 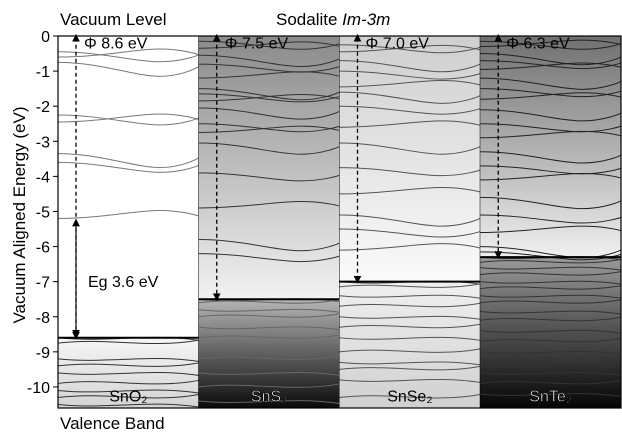 What do you see at coordinates (43, 248) in the screenshot?
I see `y-tick-label: -6` at bounding box center [43, 248].